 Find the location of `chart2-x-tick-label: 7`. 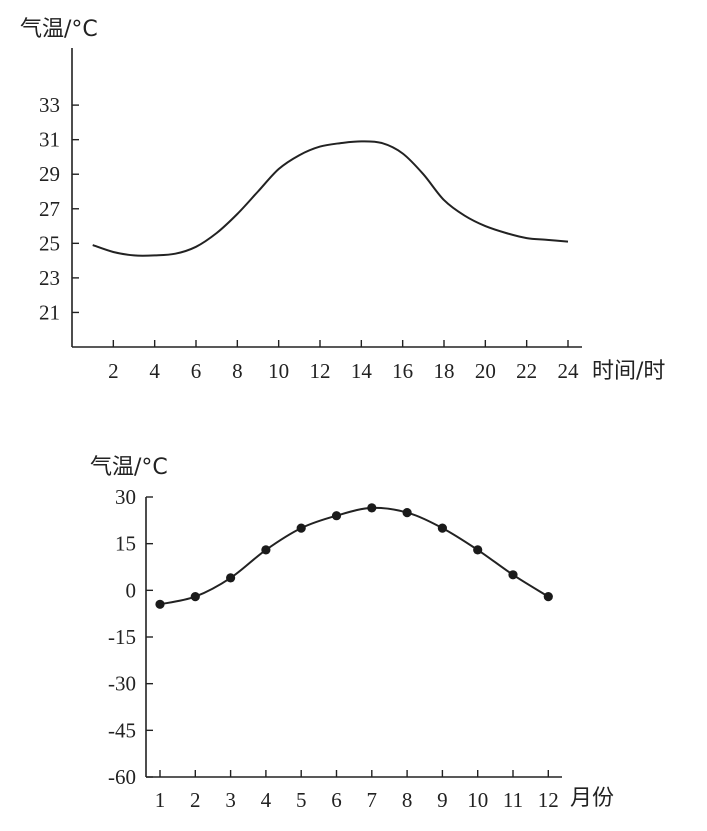

chart2-x-tick-label: 7 is located at coordinates (372, 800).